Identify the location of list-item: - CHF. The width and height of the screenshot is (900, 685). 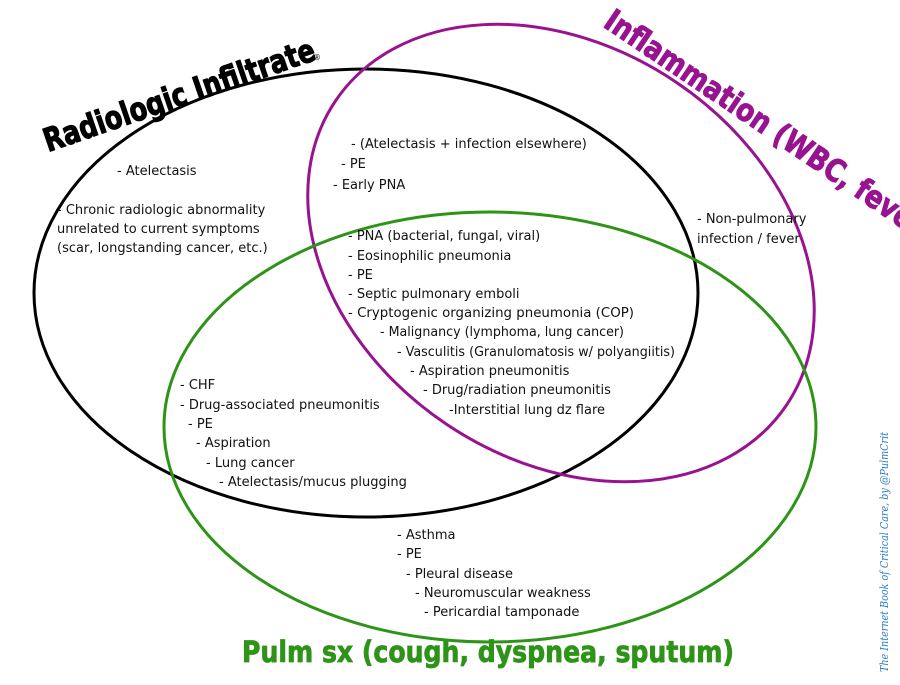
(197, 385).